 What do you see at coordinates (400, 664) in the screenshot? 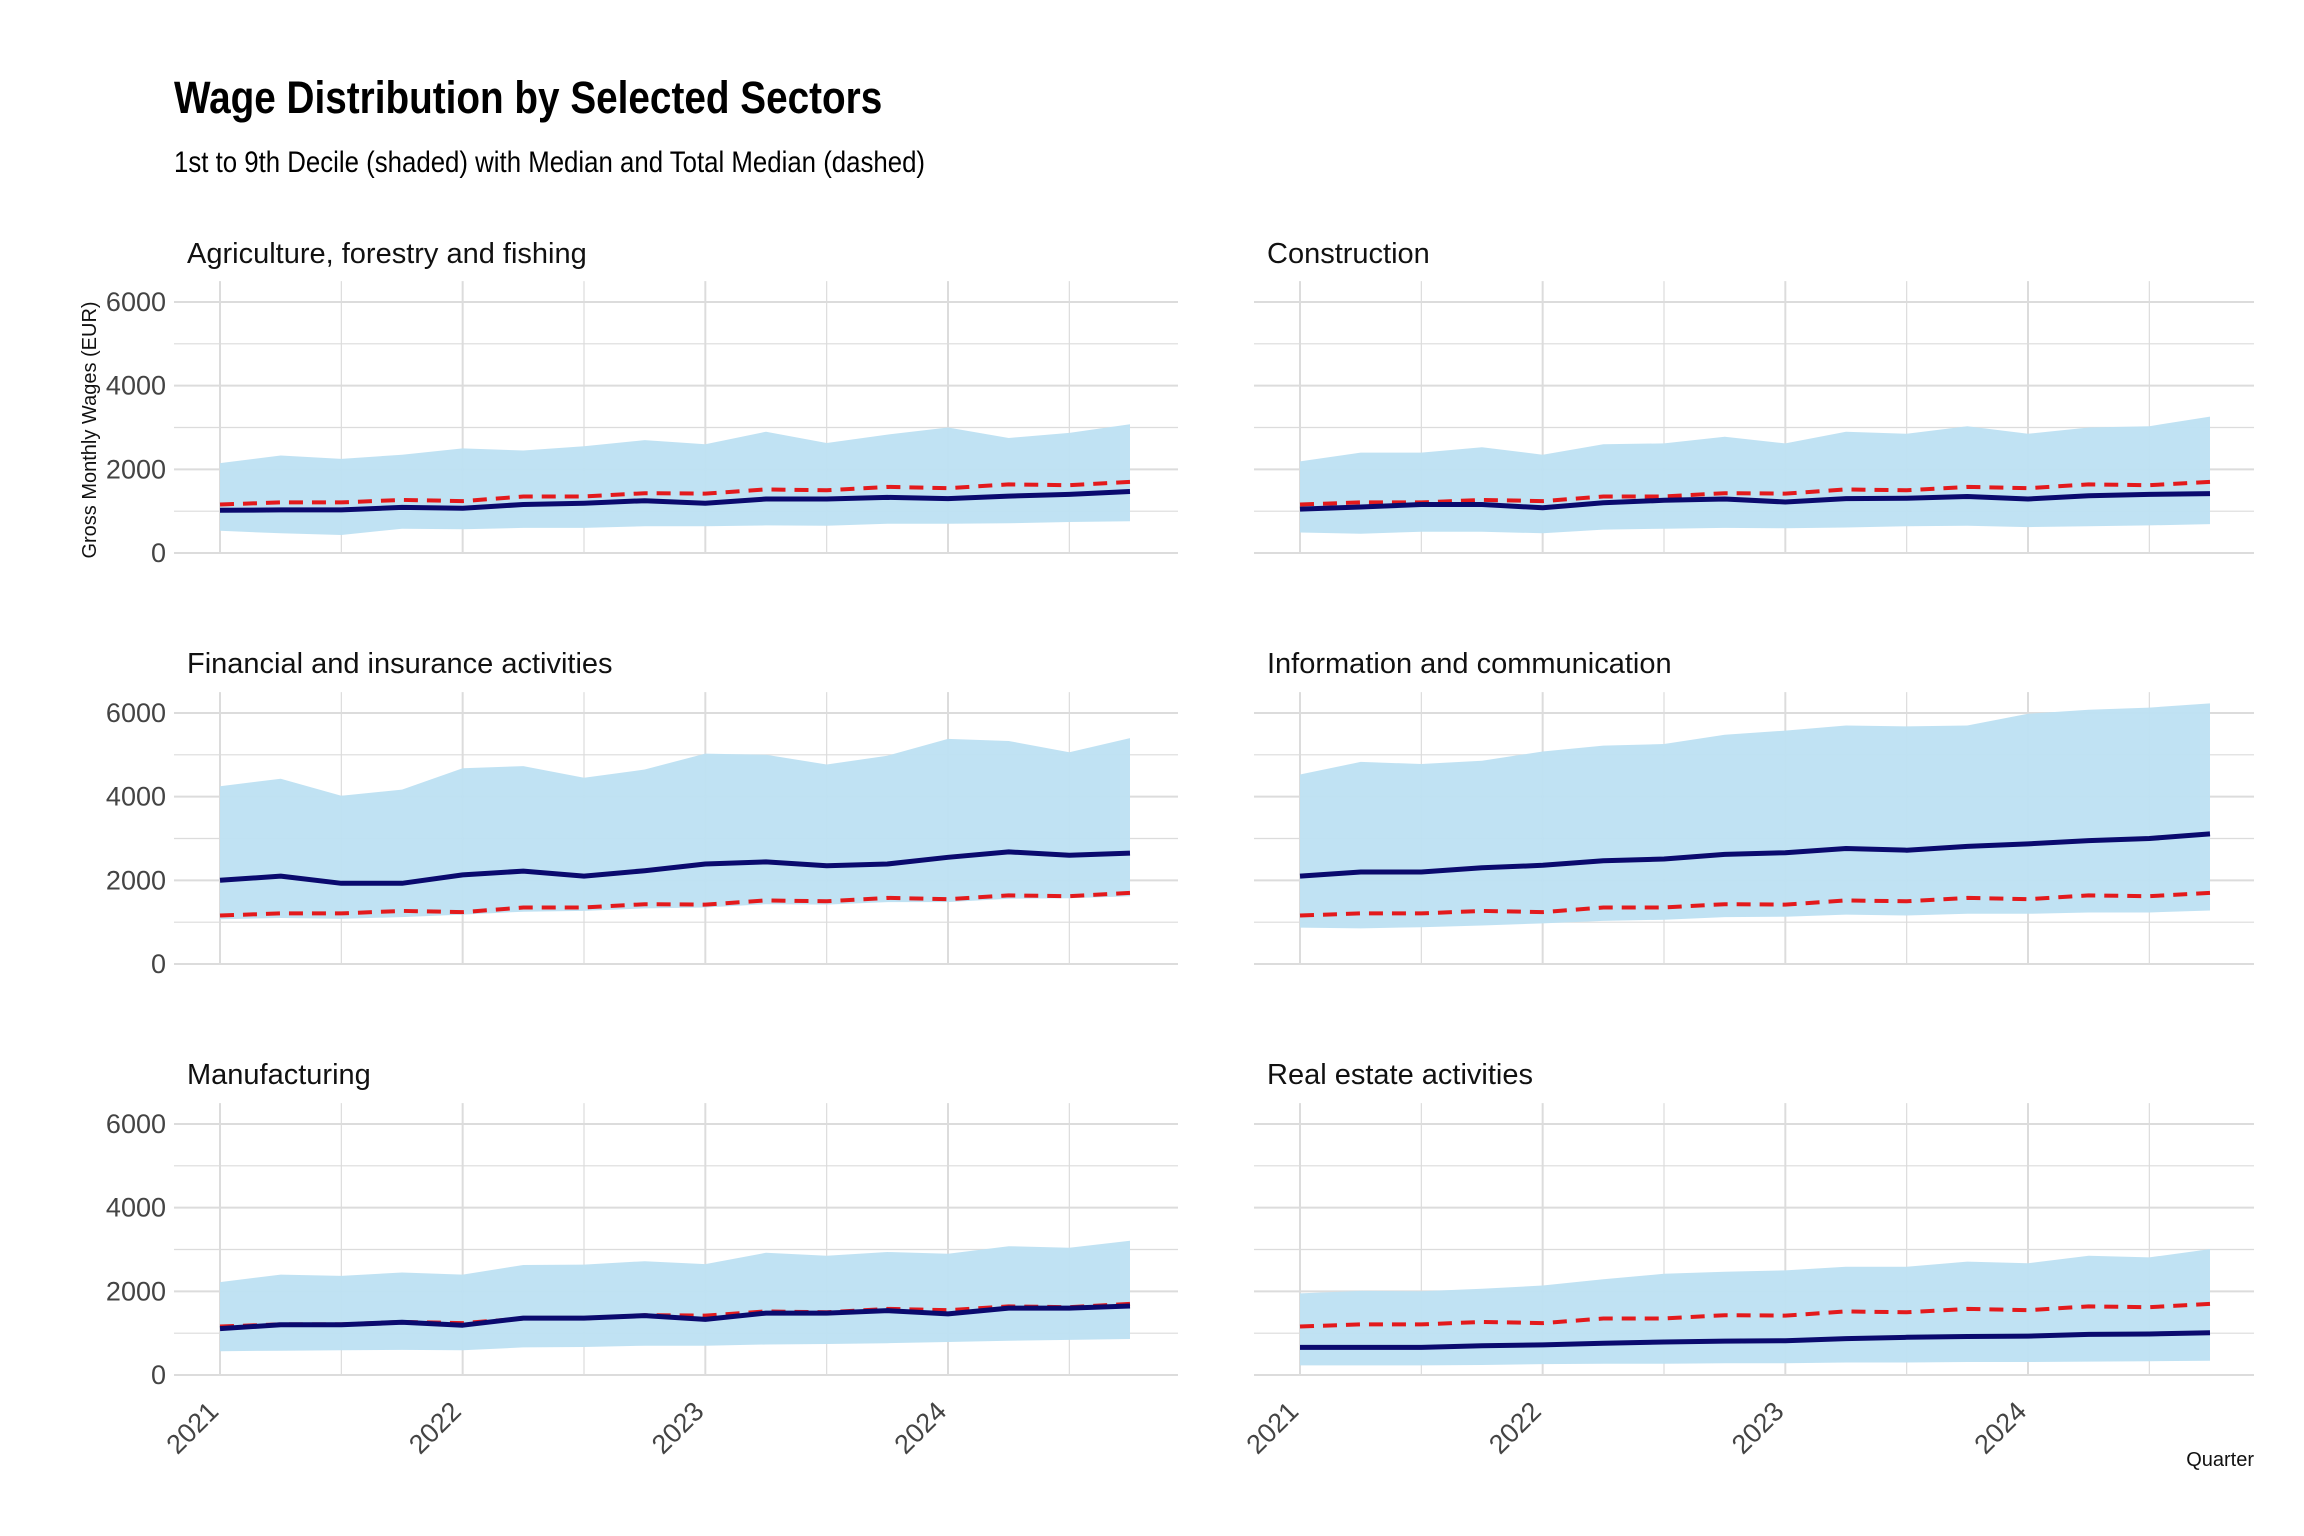
I see `panel-title: Financial and insurance activities` at bounding box center [400, 664].